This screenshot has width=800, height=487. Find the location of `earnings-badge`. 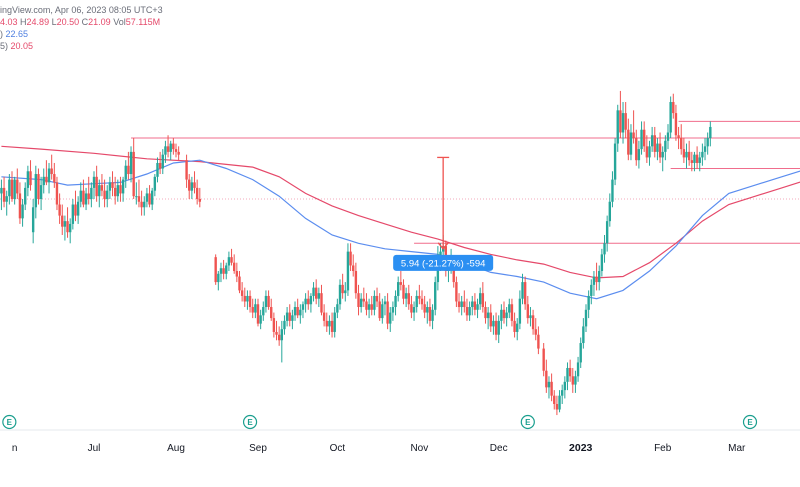

earnings-badge is located at coordinates (250, 422).